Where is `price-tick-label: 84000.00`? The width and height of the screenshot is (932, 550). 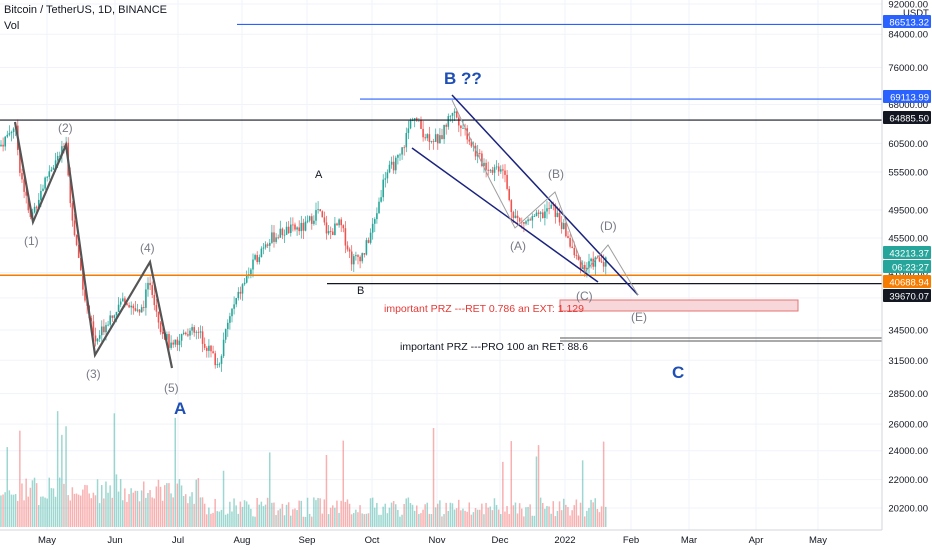 price-tick-label: 84000.00 is located at coordinates (908, 35).